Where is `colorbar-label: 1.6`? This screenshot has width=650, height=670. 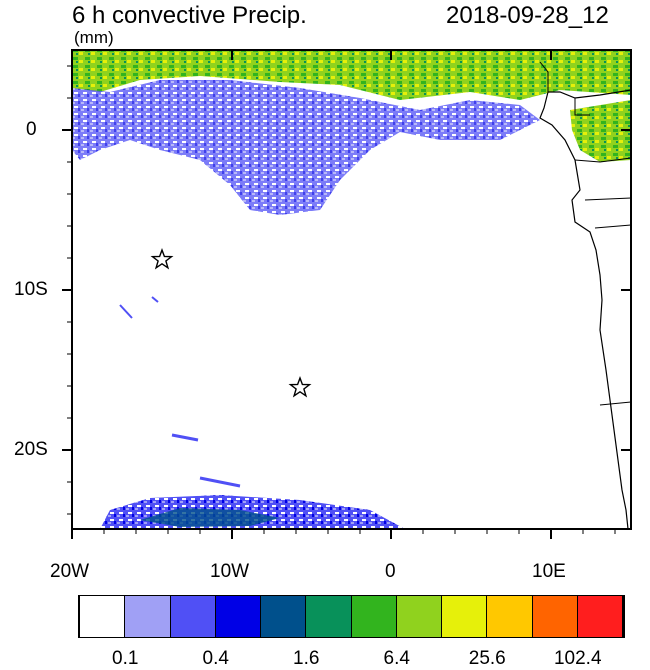 colorbar-label: 1.6 is located at coordinates (306, 658).